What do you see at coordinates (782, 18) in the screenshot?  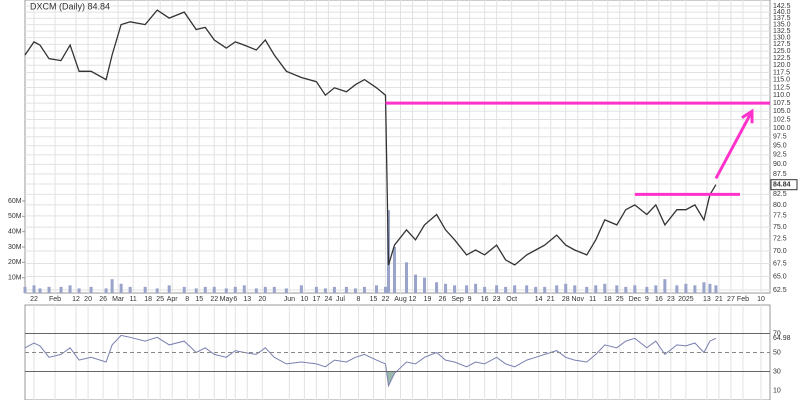 I see `y-tick-label: 137.5` at bounding box center [782, 18].